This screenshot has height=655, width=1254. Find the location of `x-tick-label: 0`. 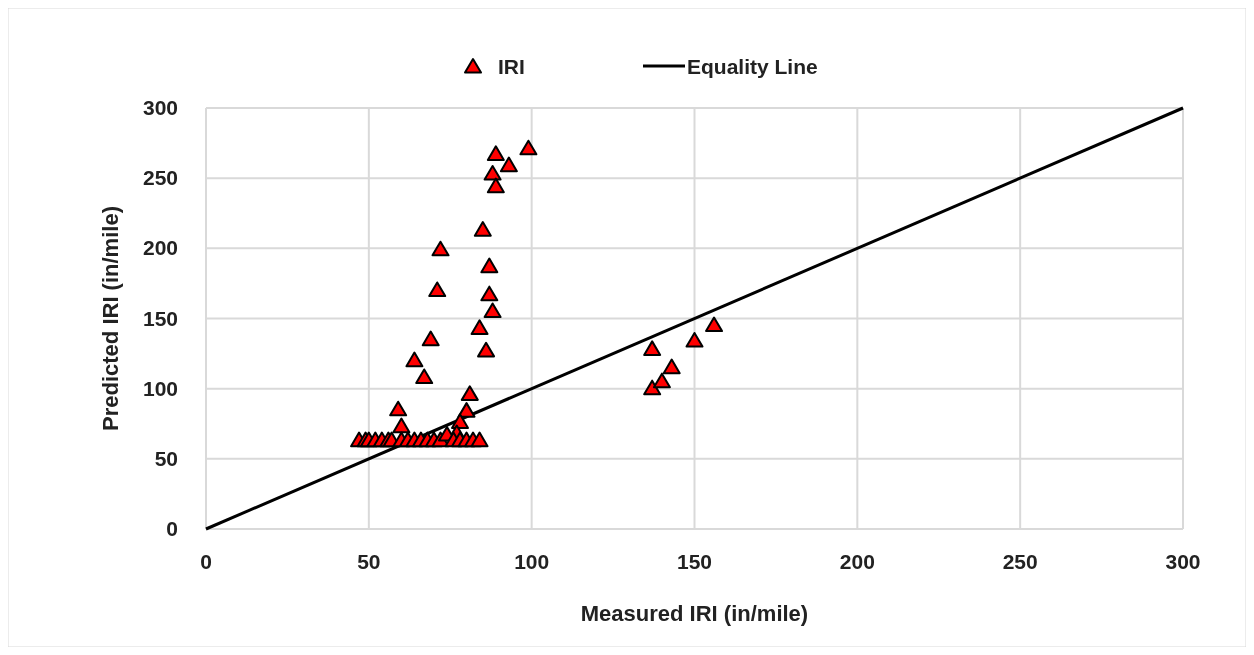

x-tick-label: 0 is located at coordinates (206, 561).